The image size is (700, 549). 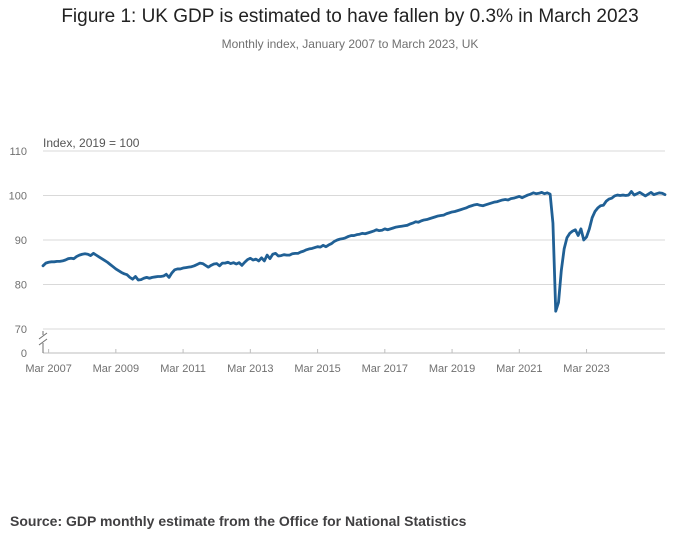 I want to click on y-axis-tick-labels: 110 100 90 80 70 0, so click(x=18, y=253).